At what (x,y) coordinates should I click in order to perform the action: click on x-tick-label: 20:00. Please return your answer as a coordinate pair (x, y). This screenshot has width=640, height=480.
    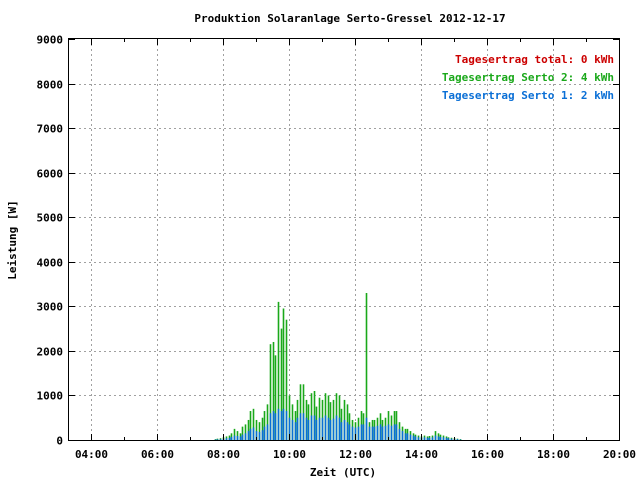
    Looking at the image, I should click on (619, 454).